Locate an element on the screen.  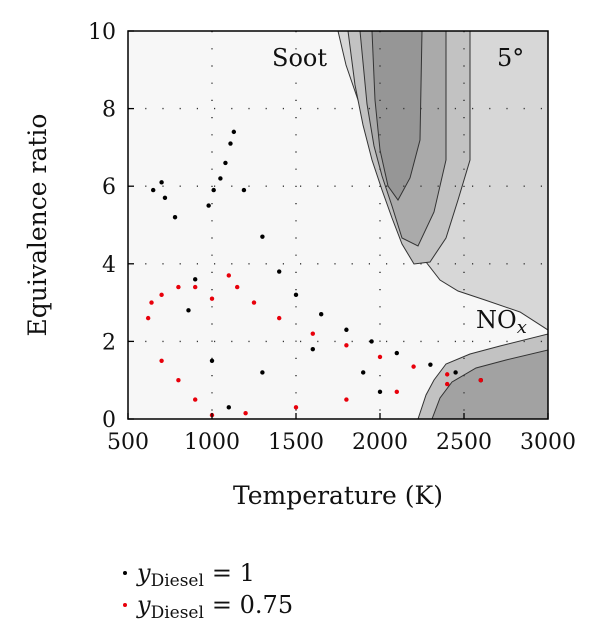
y-axis-label: Equivalence ratio is located at coordinates (37, 225).